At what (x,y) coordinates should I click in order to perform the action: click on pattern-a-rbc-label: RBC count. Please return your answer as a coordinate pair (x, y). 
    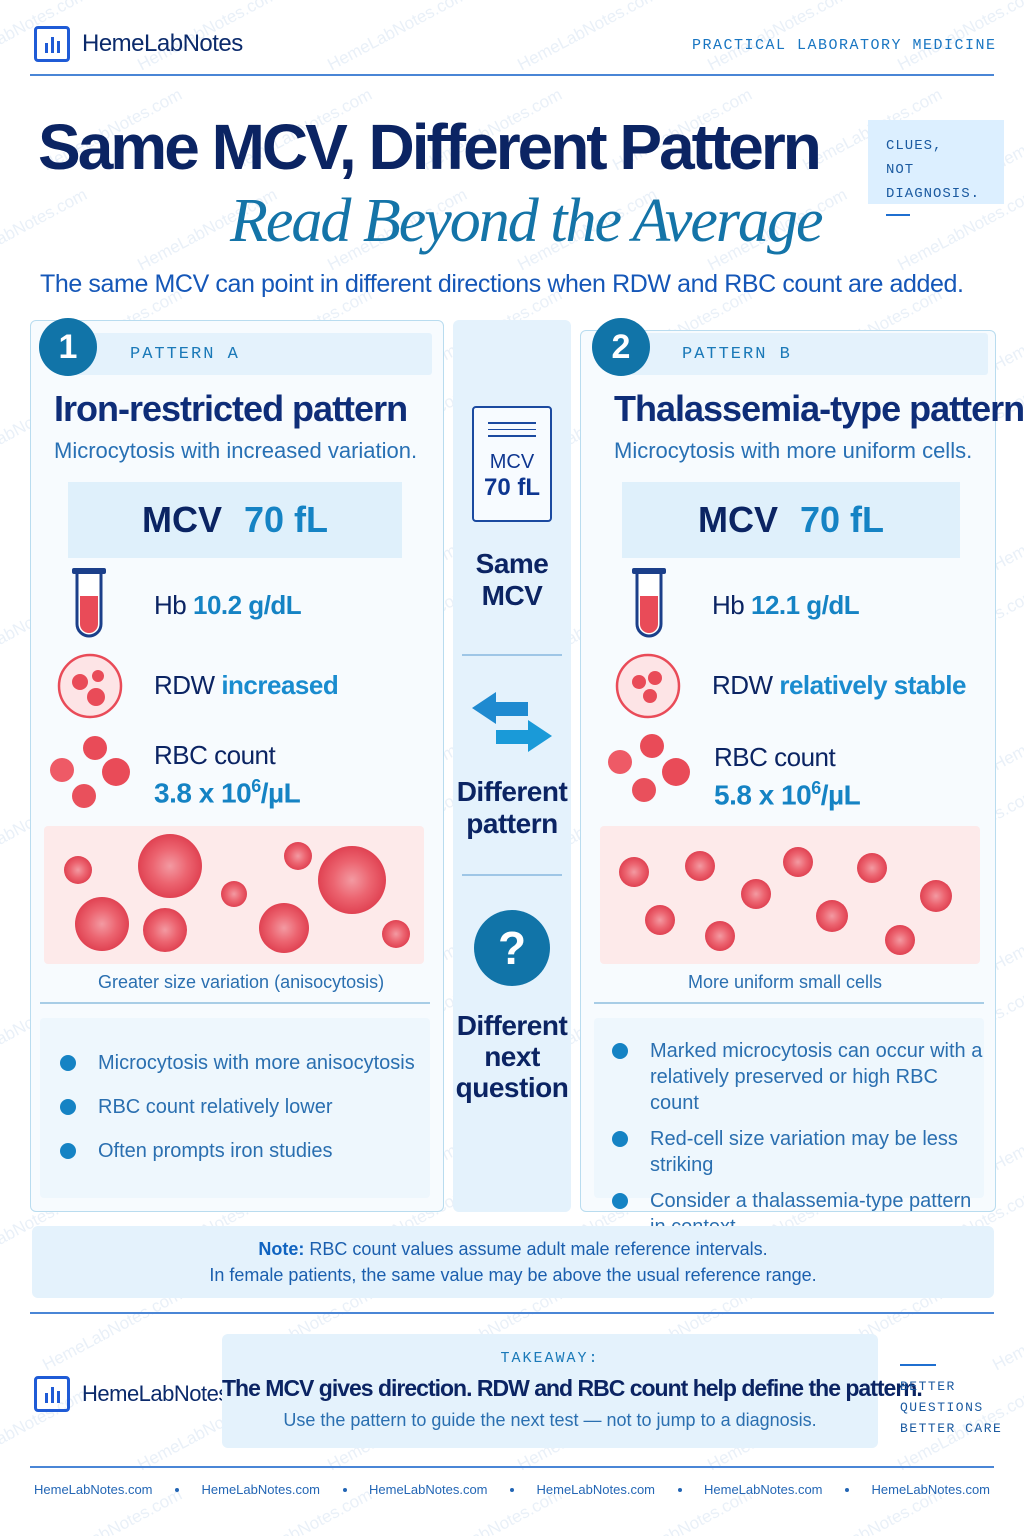
    Looking at the image, I should click on (215, 755).